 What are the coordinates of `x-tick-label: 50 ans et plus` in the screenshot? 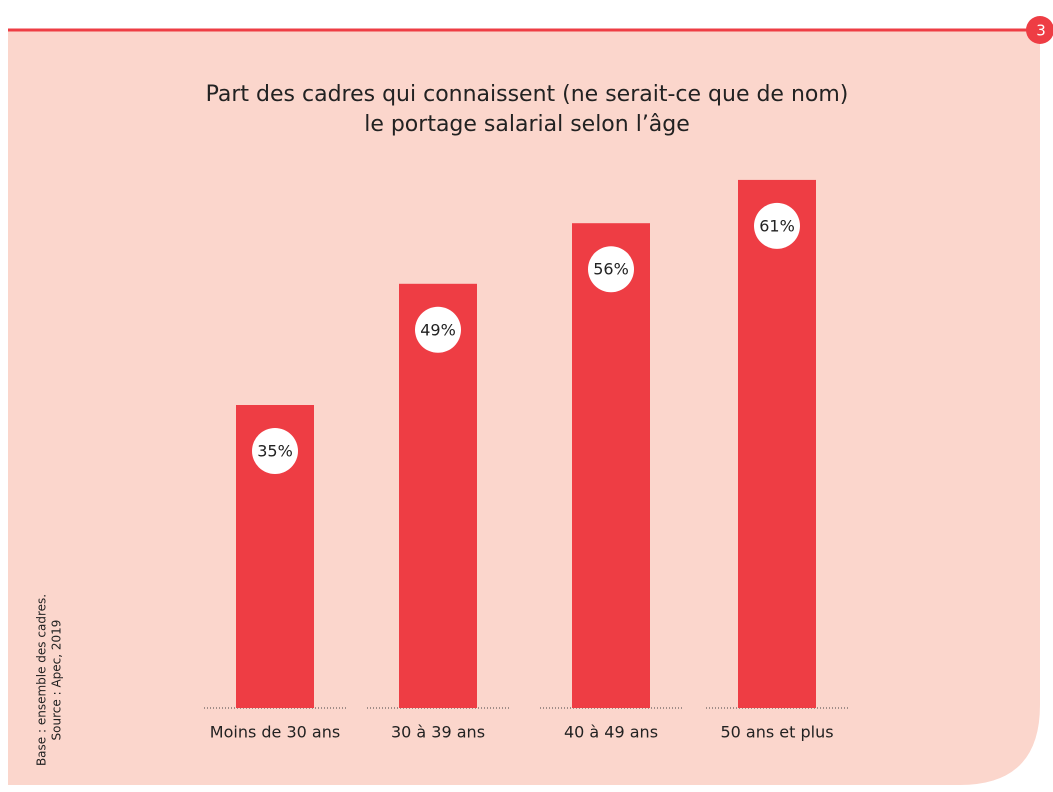 It's located at (776, 732).